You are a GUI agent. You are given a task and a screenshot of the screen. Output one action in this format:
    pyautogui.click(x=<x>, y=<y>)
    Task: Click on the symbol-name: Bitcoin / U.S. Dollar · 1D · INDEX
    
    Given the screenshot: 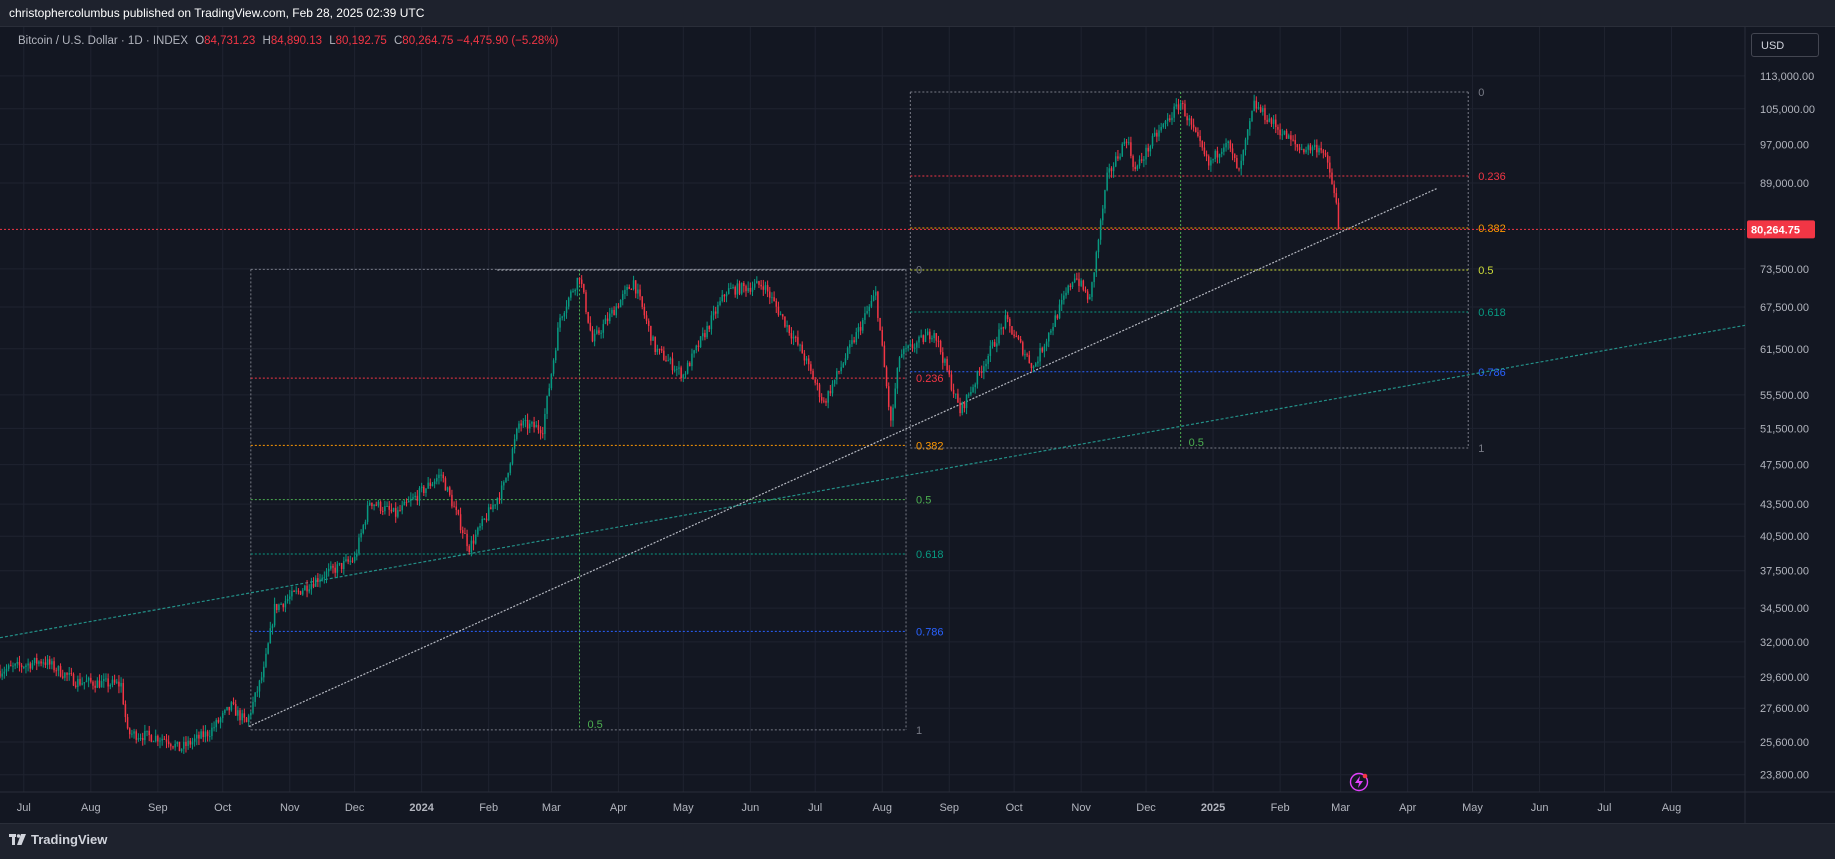 What is the action you would take?
    pyautogui.click(x=103, y=41)
    